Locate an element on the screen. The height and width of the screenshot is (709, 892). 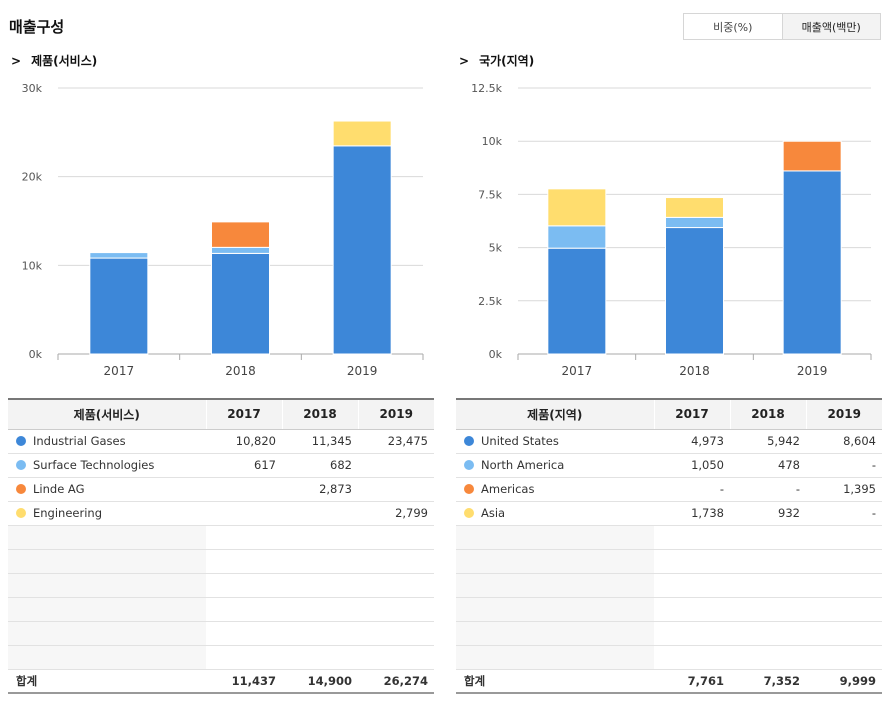
table-header-name: 제품(지역) is located at coordinates (555, 414).